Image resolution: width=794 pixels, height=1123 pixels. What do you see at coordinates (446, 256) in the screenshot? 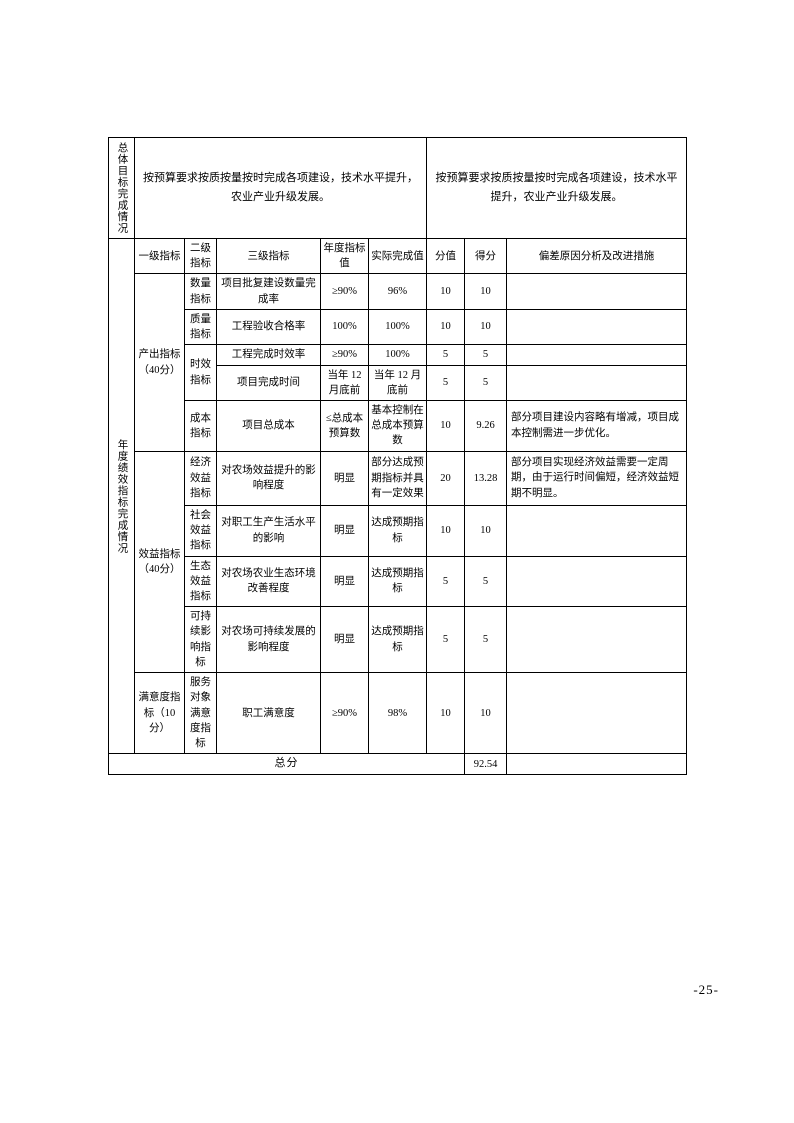
I see `header-points: 分值` at bounding box center [446, 256].